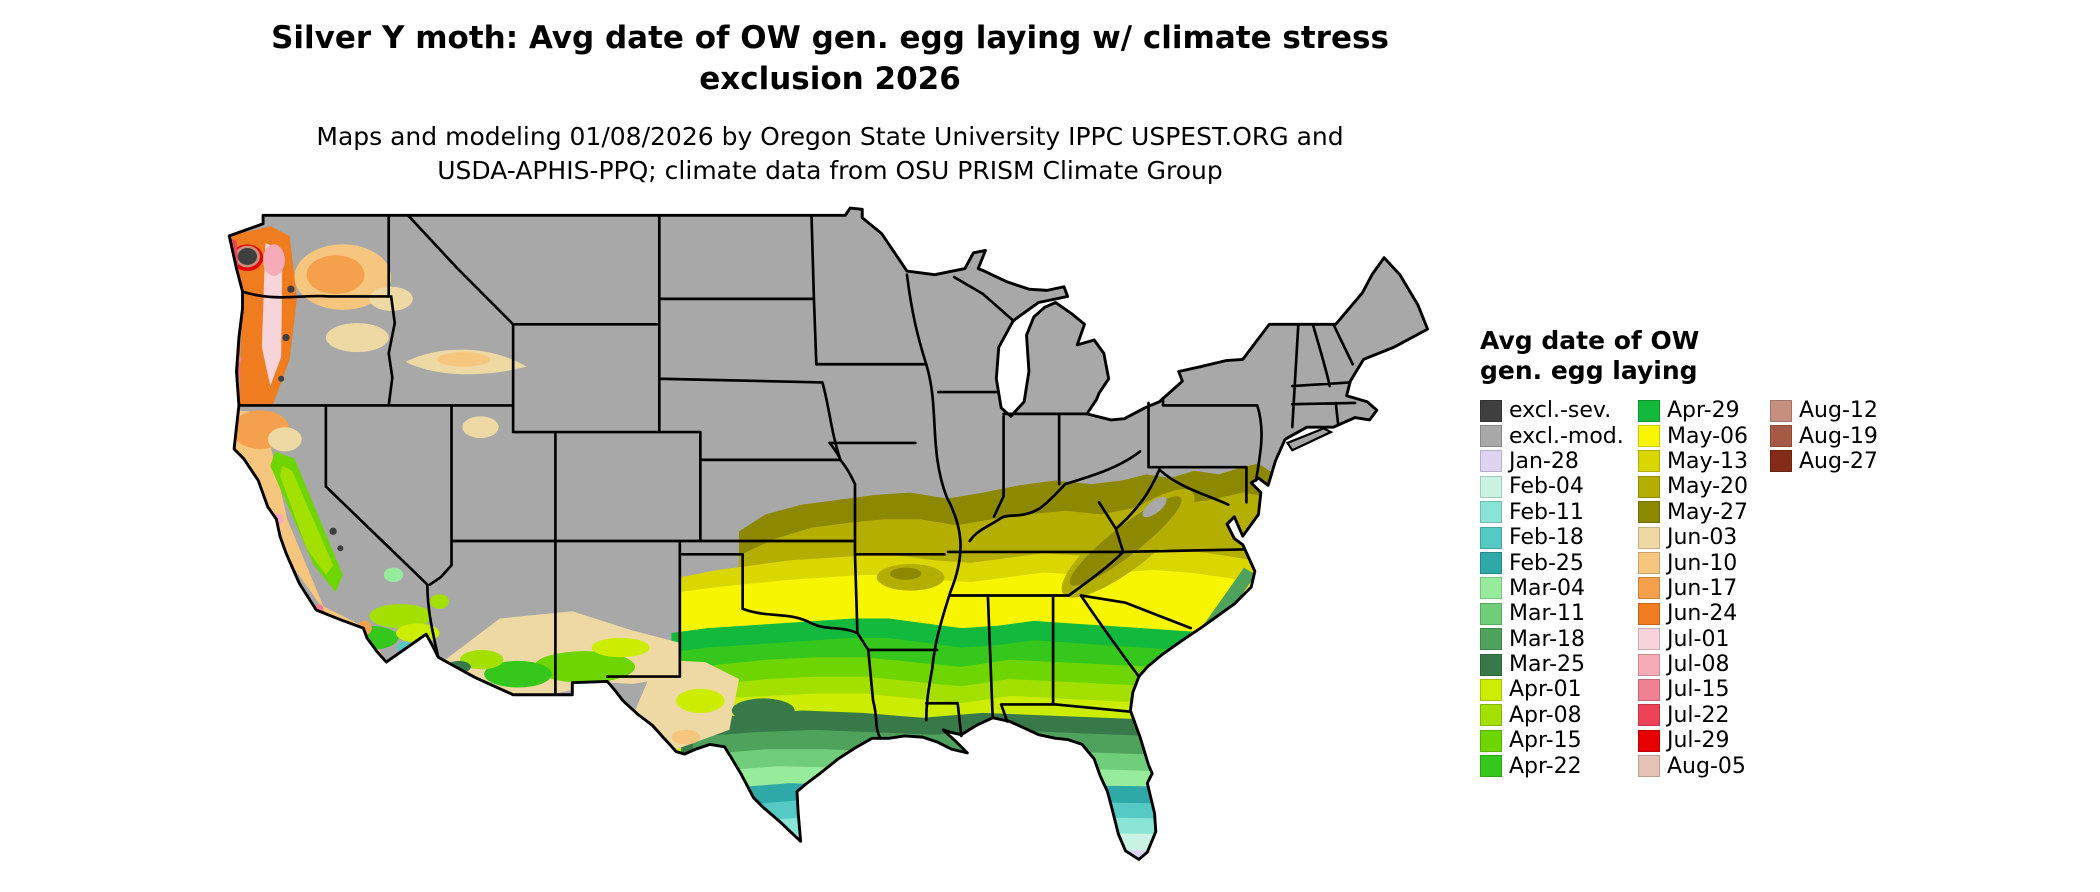 This screenshot has width=2100, height=892. I want to click on map-patch-norcal-inland, so click(284, 439).